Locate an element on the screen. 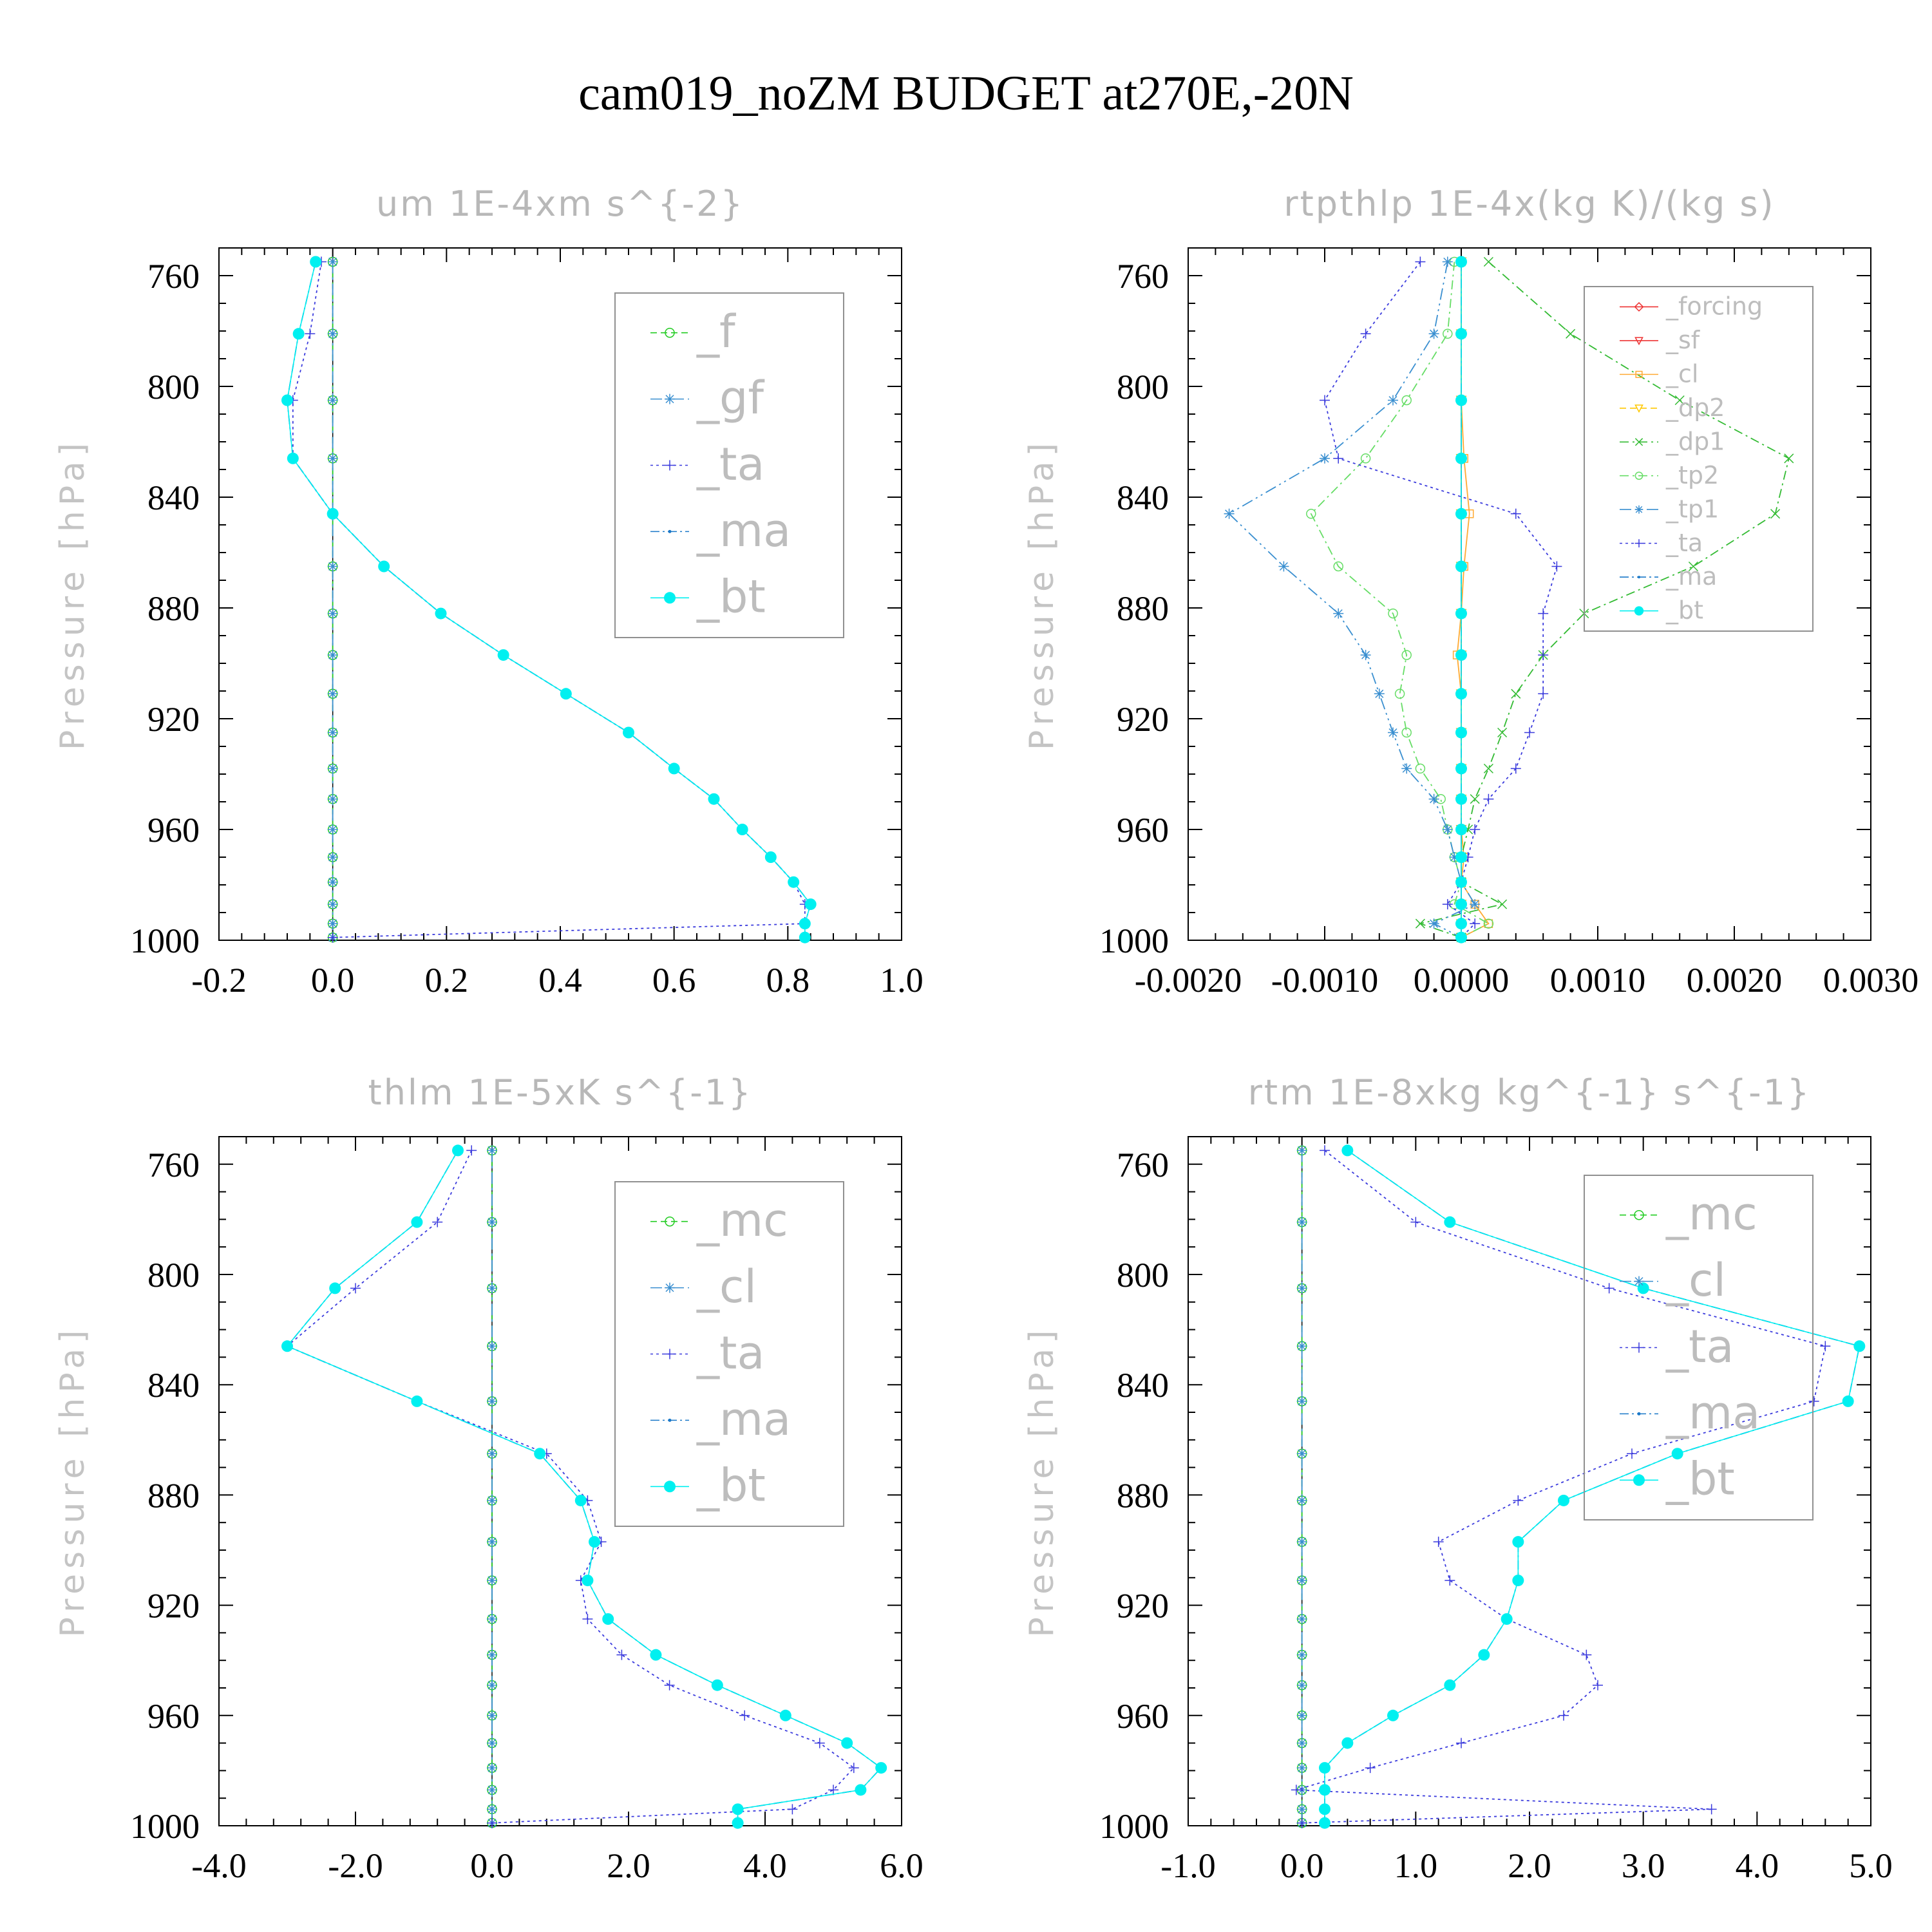 This screenshot has height=1932, width=1932. x-tick-label: 2.0 is located at coordinates (628, 1865).